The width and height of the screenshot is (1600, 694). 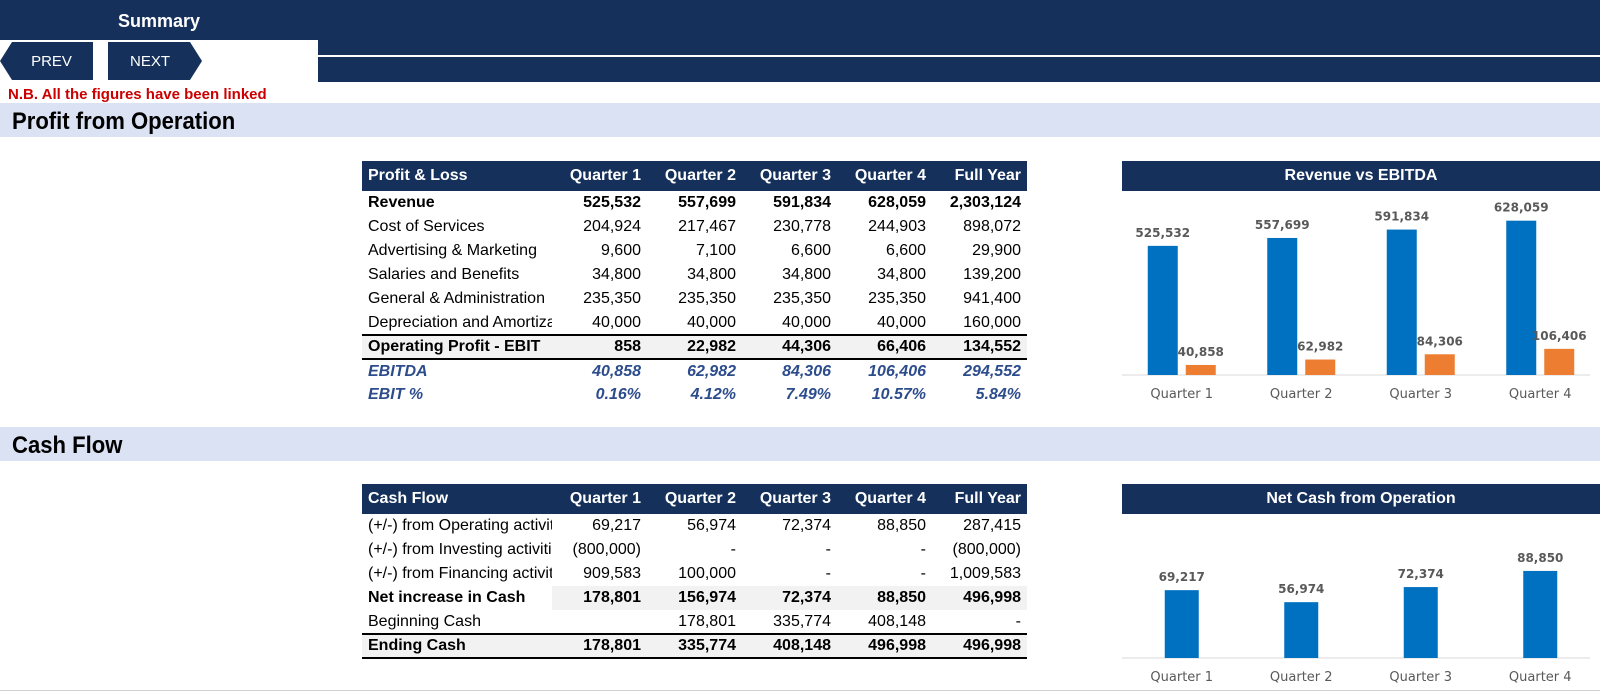 What do you see at coordinates (800, 444) in the screenshot?
I see `section-cash-header: Cash Flow` at bounding box center [800, 444].